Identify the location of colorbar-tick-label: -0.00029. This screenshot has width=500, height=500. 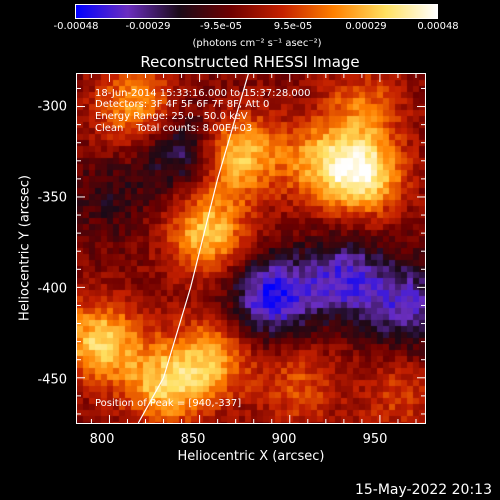
(148, 26).